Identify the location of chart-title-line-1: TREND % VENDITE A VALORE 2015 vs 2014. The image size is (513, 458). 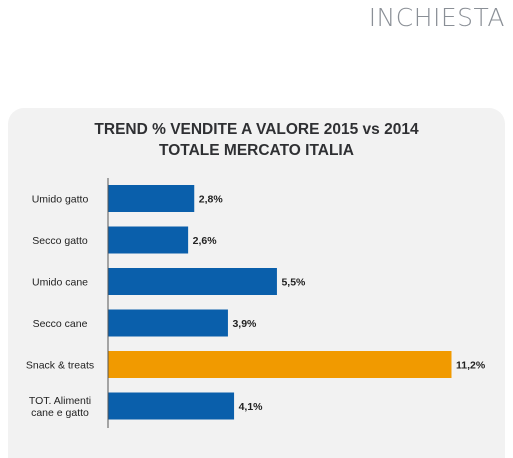
(256, 129).